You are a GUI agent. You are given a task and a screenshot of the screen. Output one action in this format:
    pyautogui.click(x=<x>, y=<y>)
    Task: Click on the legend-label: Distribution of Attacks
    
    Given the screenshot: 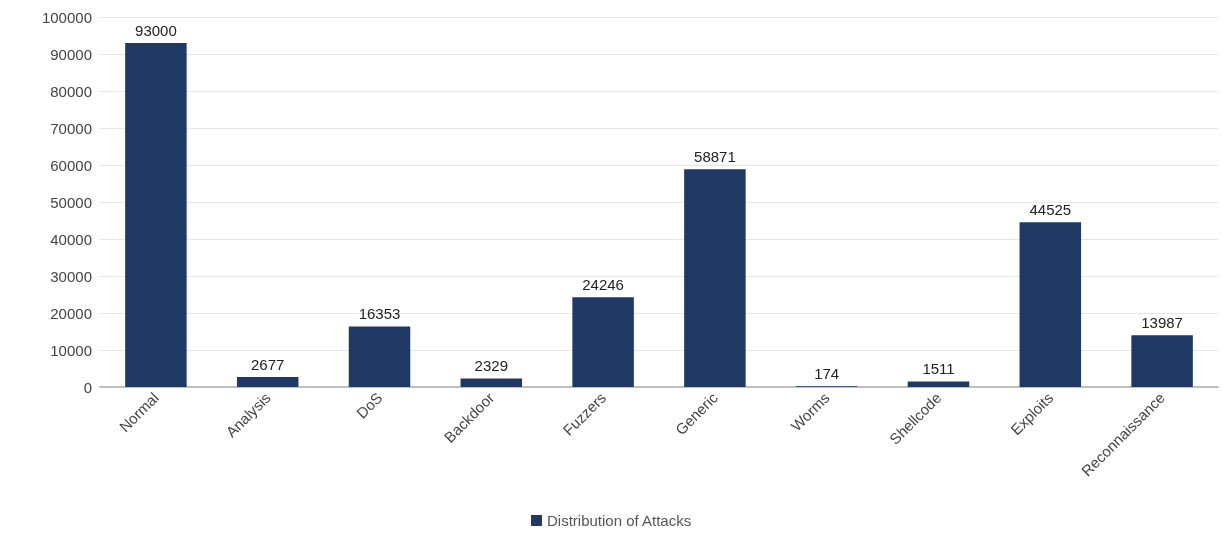 What is the action you would take?
    pyautogui.click(x=619, y=520)
    